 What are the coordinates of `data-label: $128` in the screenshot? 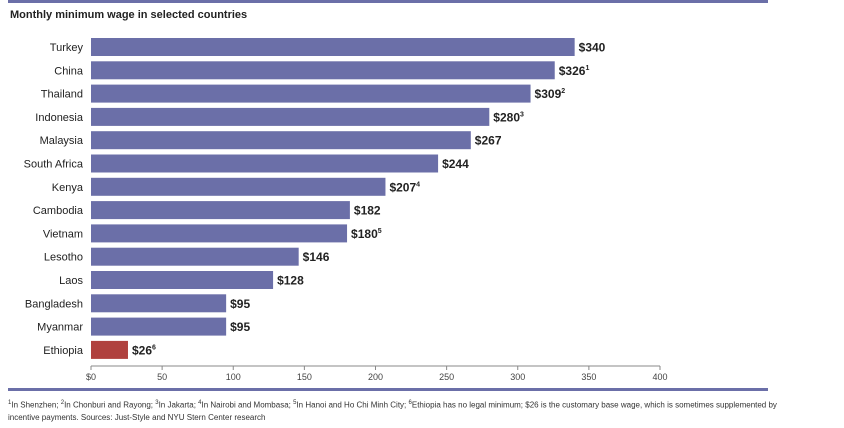 It's located at (290, 281).